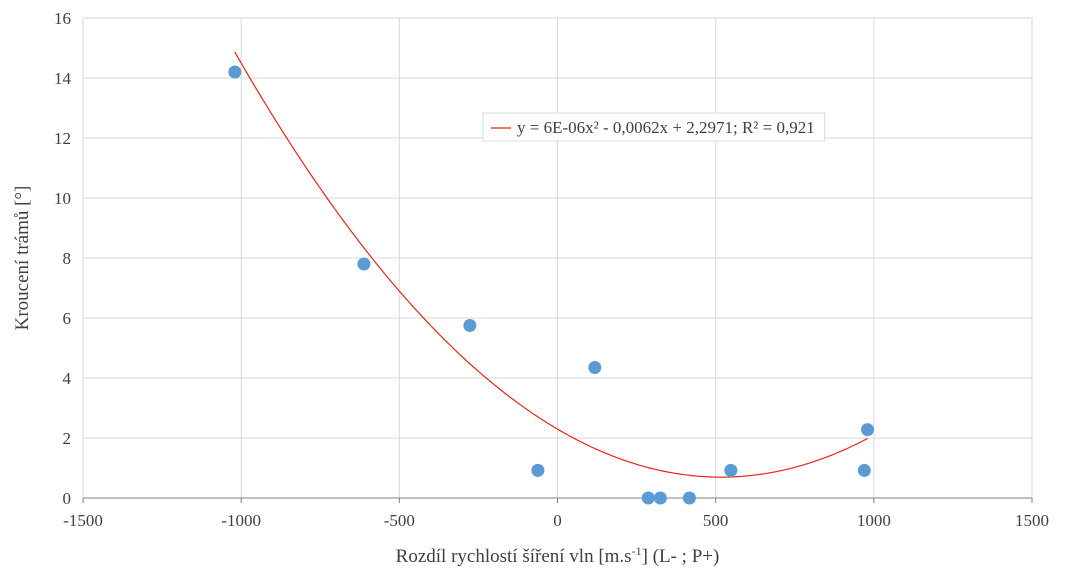 Image resolution: width=1066 pixels, height=575 pixels. I want to click on x-tick-label: -500, so click(399, 520).